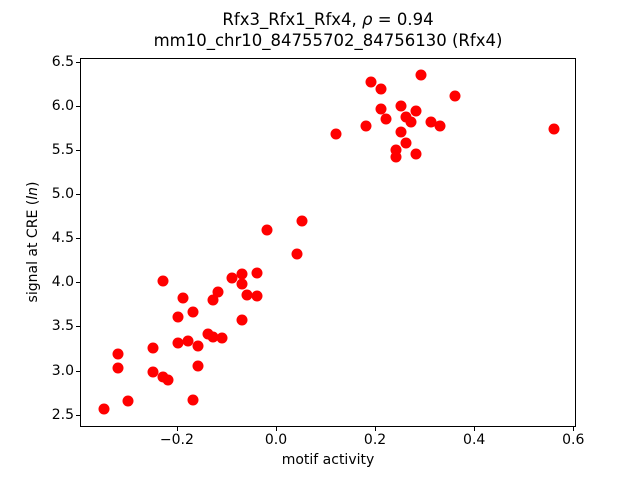  I want to click on y-tick-label: 4.0, so click(62, 282).